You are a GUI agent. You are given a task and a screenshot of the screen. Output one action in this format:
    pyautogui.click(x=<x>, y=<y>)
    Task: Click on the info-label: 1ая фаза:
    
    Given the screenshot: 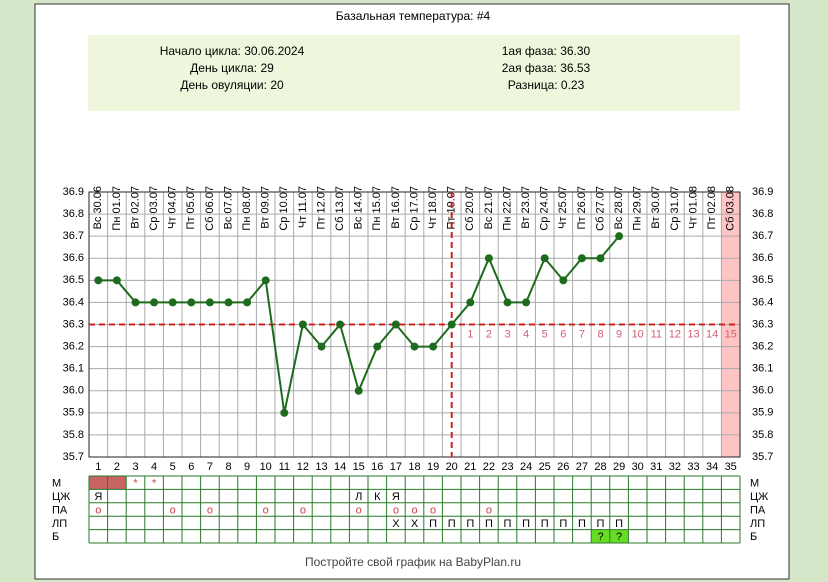 What is the action you would take?
    pyautogui.click(x=529, y=51)
    